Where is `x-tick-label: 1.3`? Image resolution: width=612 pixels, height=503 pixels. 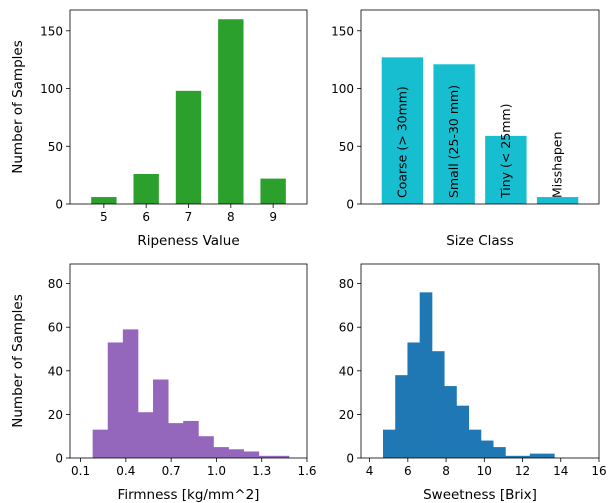 x-tick-label: 1.3 is located at coordinates (261, 471).